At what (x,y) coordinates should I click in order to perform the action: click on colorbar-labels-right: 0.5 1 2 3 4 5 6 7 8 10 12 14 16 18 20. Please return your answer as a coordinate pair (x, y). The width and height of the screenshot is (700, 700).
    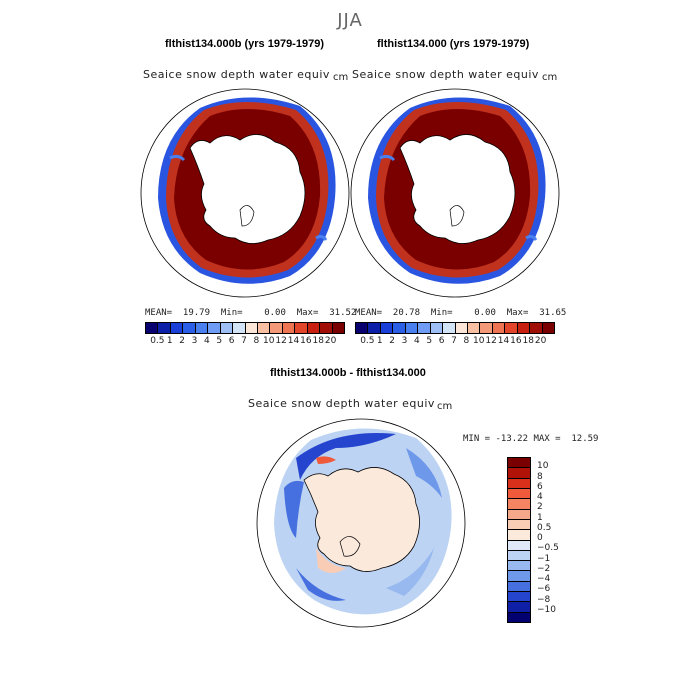
    Looking at the image, I should click on (454, 342).